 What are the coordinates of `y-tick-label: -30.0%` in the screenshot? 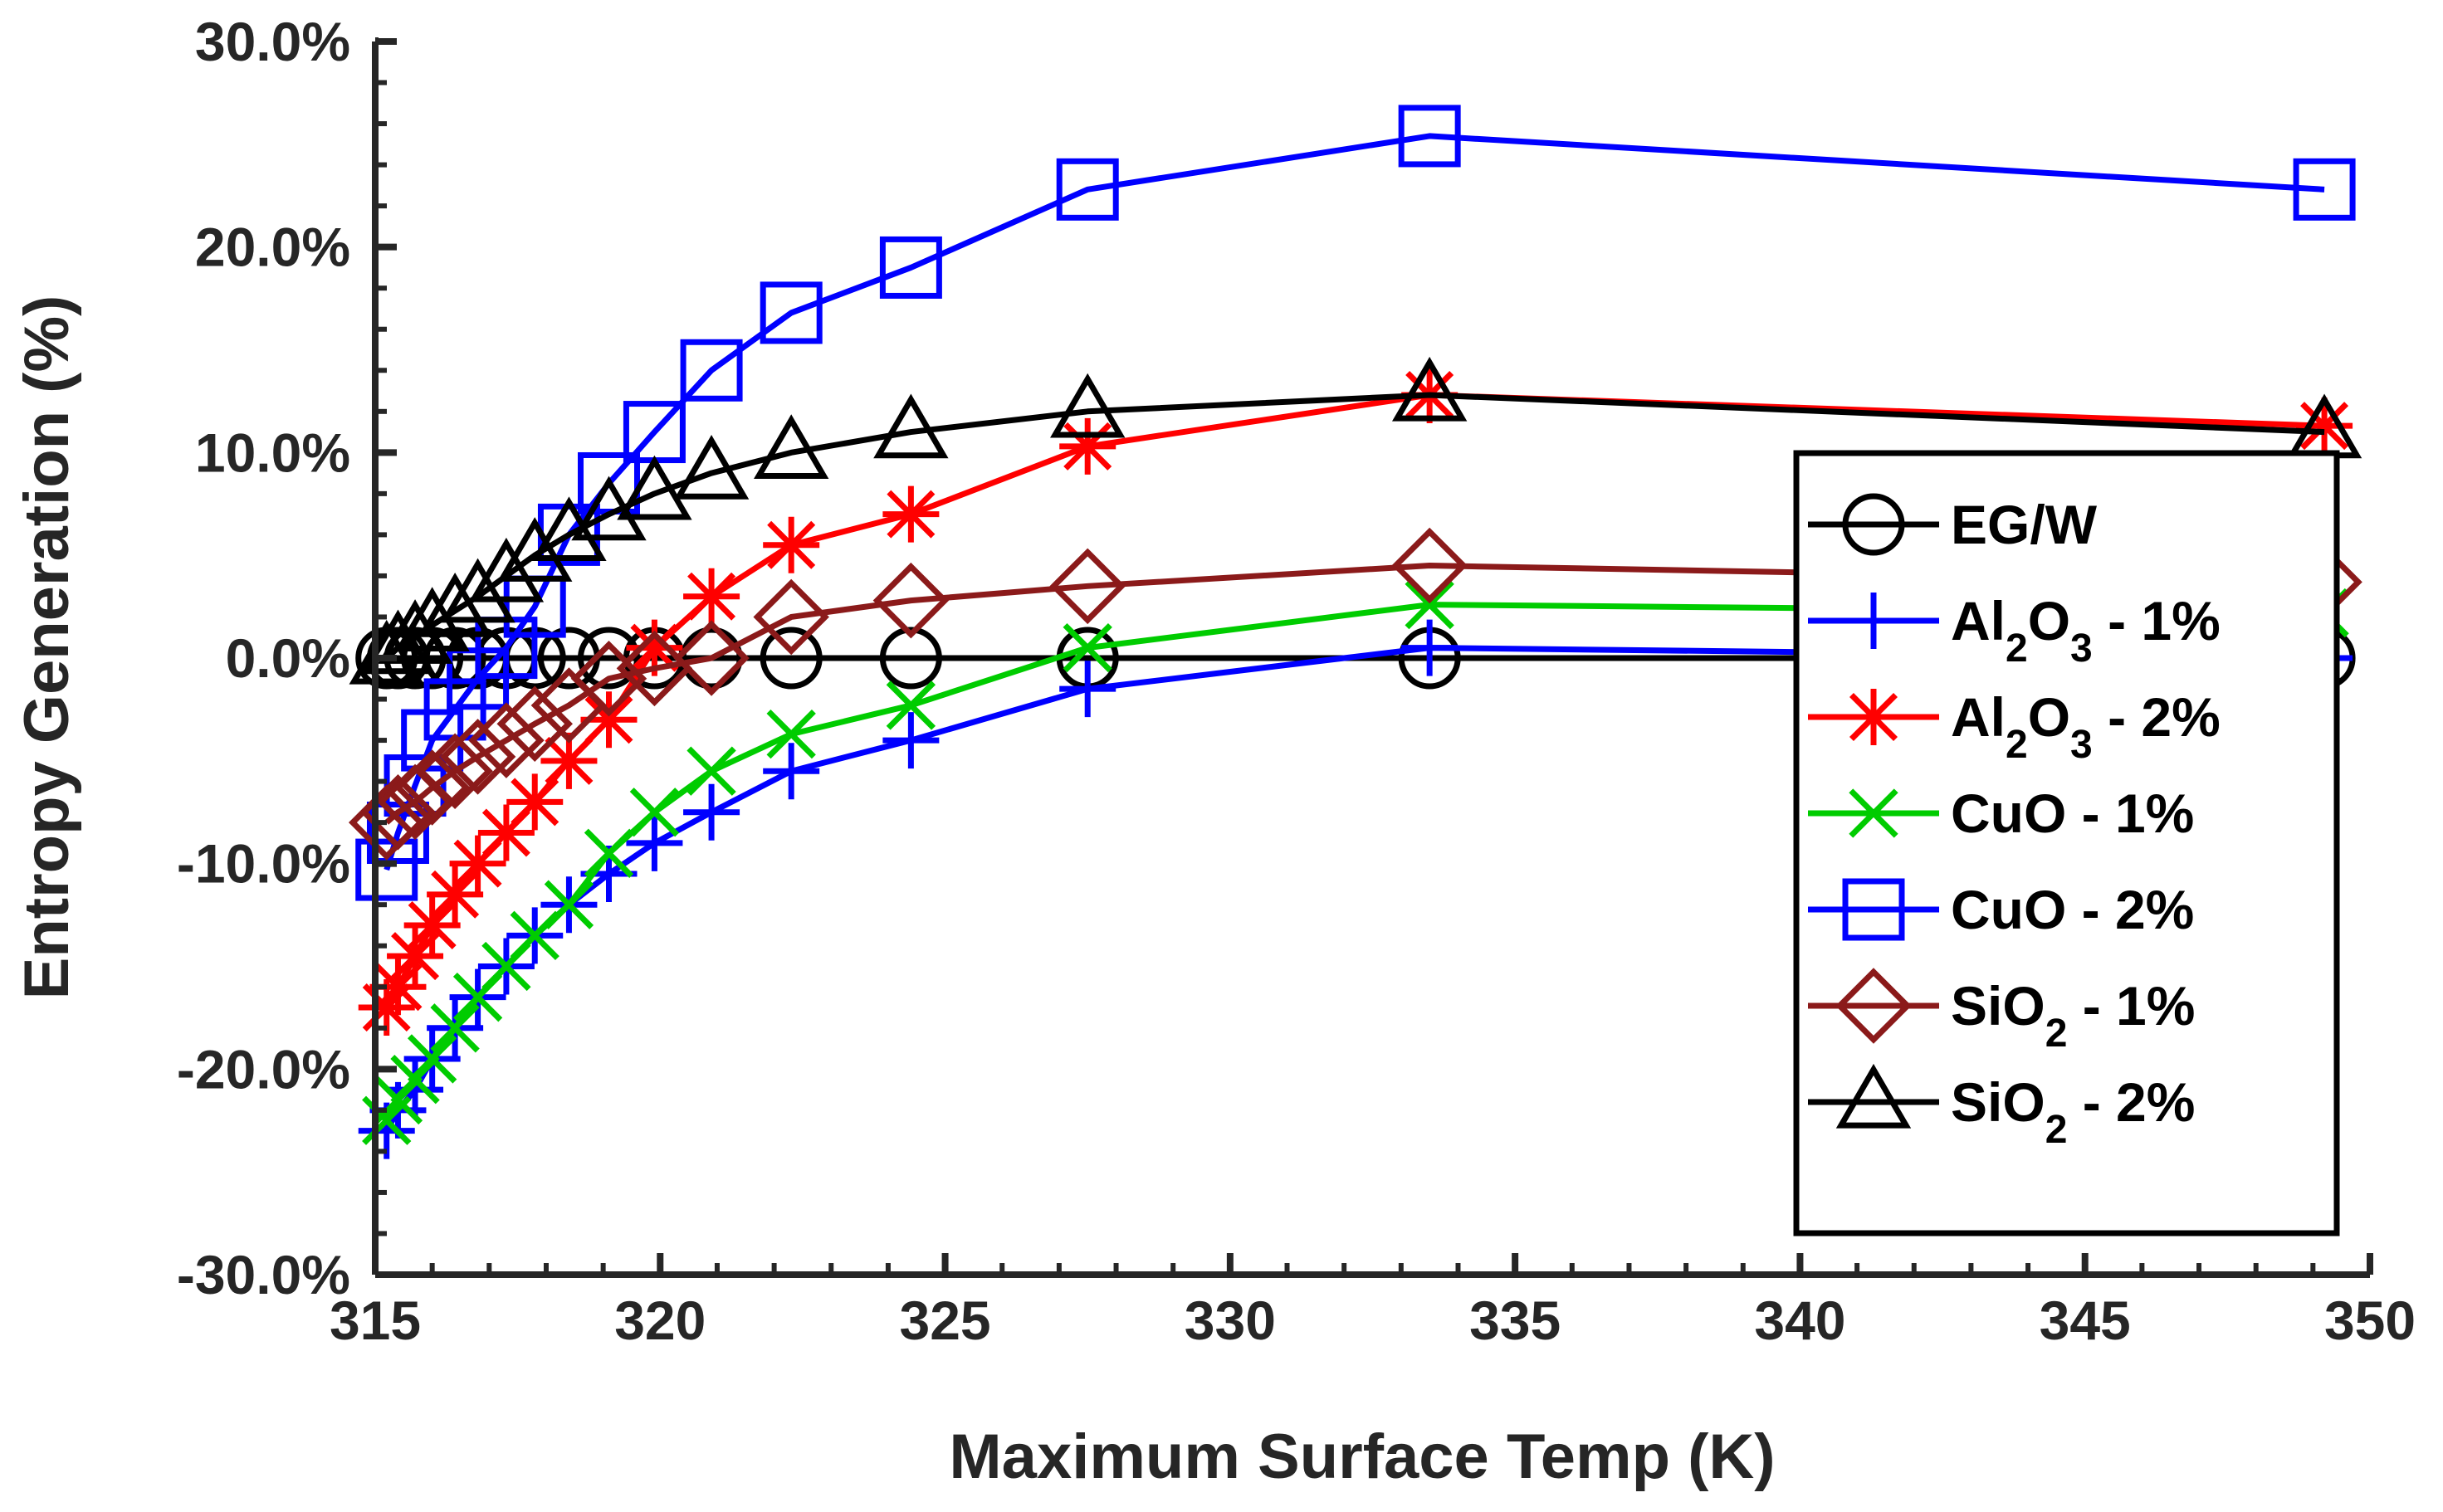 It's located at (264, 1274).